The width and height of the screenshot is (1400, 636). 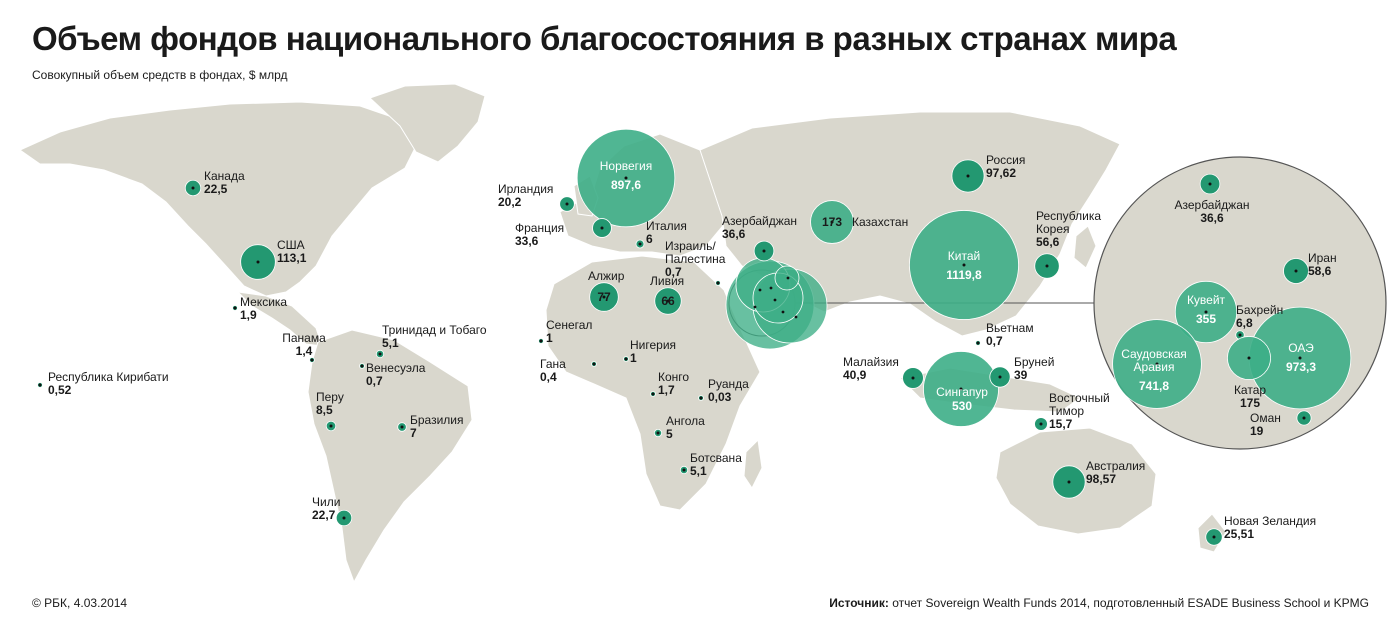 I want to click on country-ботсвана-dot, so click(x=684, y=470).